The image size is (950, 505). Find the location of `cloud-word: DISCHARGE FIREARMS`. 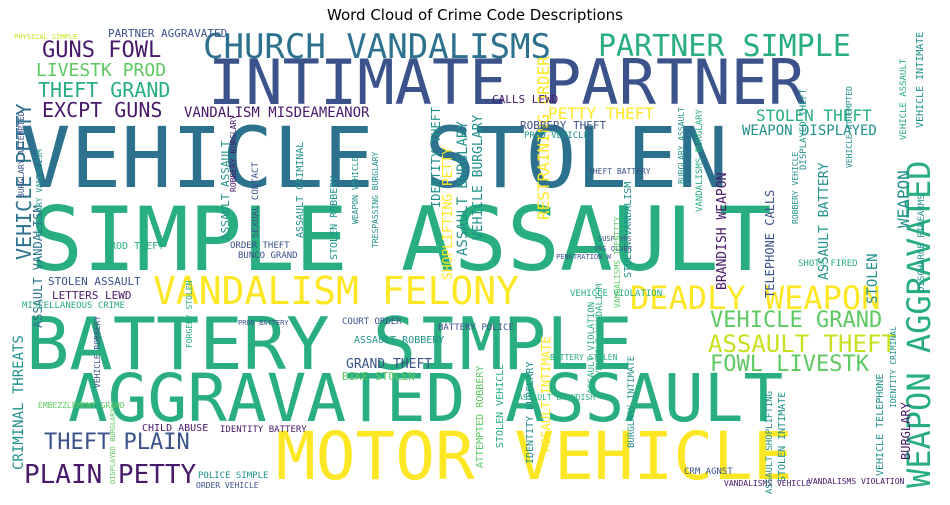

cloud-word: DISCHARGE FIREARMS is located at coordinates (922, 243).